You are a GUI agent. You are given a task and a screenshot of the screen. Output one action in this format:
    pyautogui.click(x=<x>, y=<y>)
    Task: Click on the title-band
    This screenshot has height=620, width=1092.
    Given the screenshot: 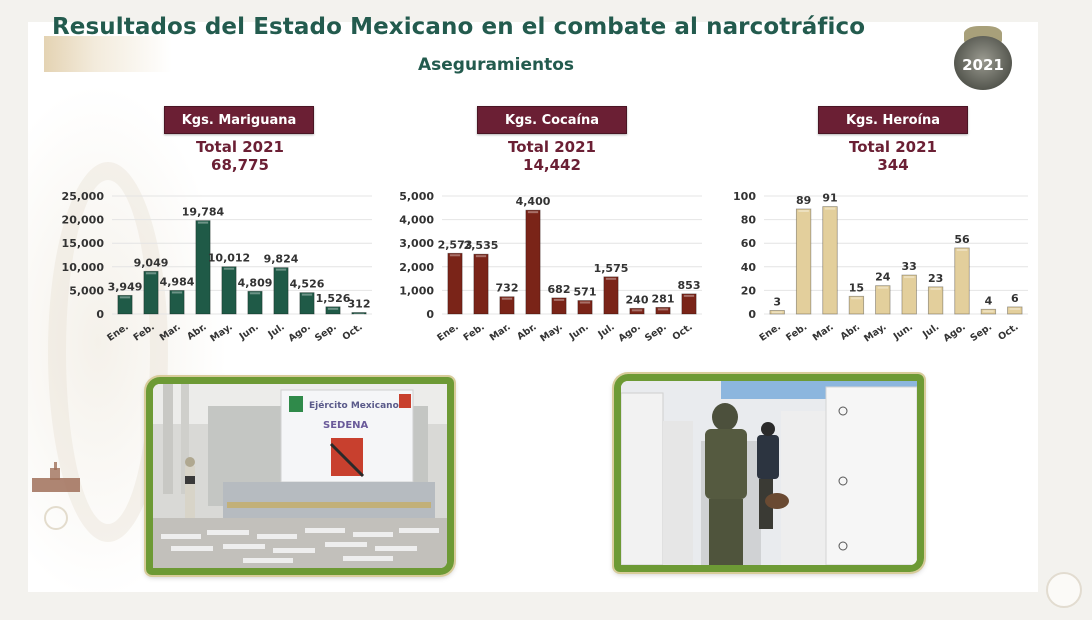 What is the action you would take?
    pyautogui.click(x=364, y=54)
    